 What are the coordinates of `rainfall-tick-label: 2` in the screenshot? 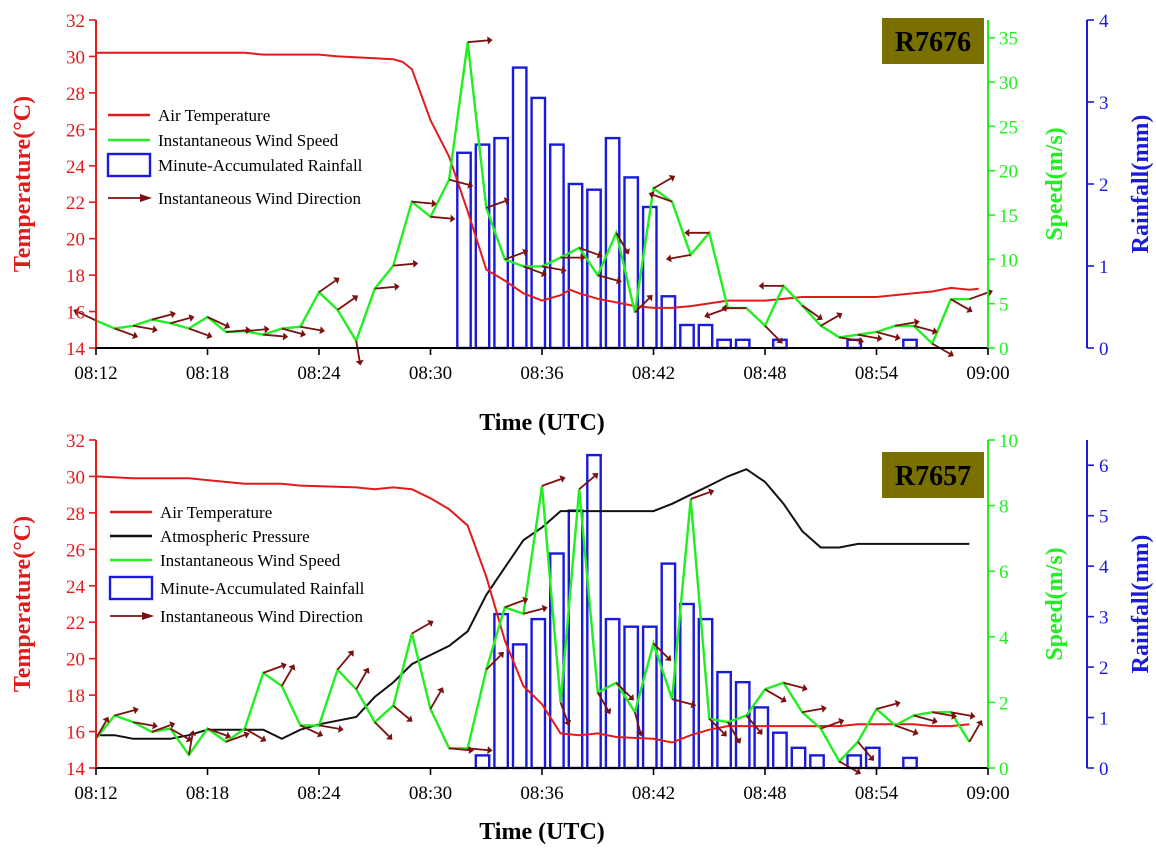 It's located at (1104, 668).